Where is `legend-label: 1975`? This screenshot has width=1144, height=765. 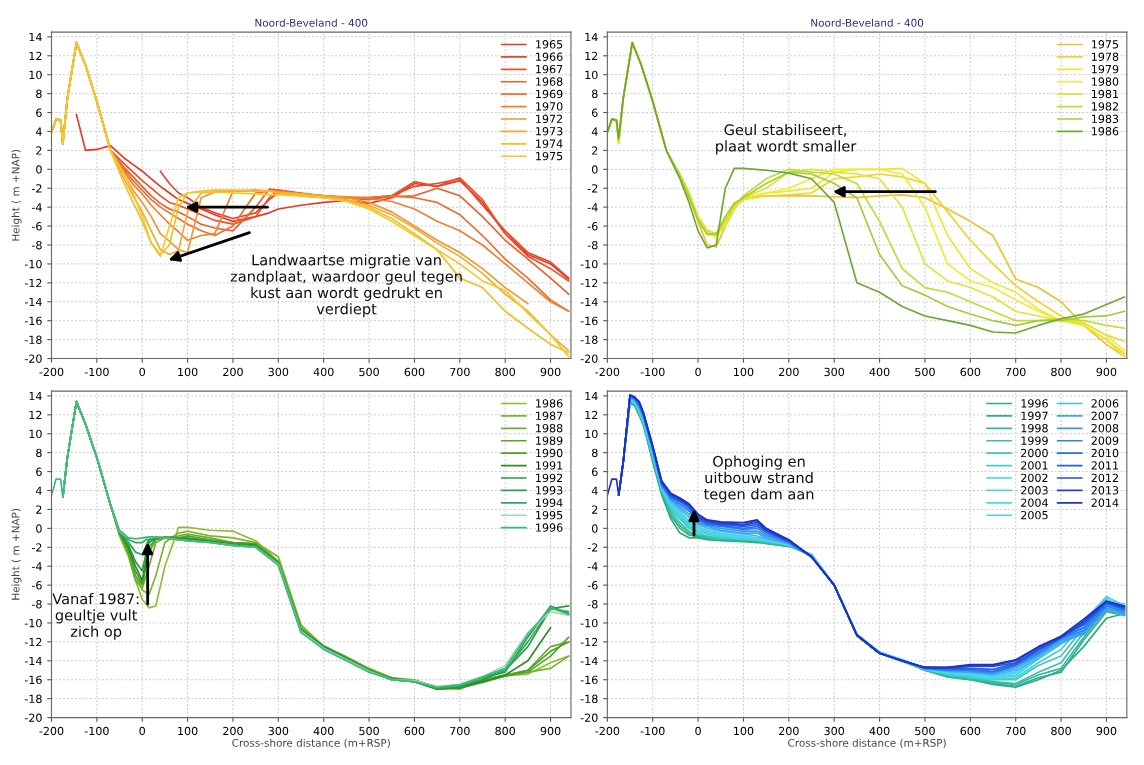 legend-label: 1975 is located at coordinates (1105, 44).